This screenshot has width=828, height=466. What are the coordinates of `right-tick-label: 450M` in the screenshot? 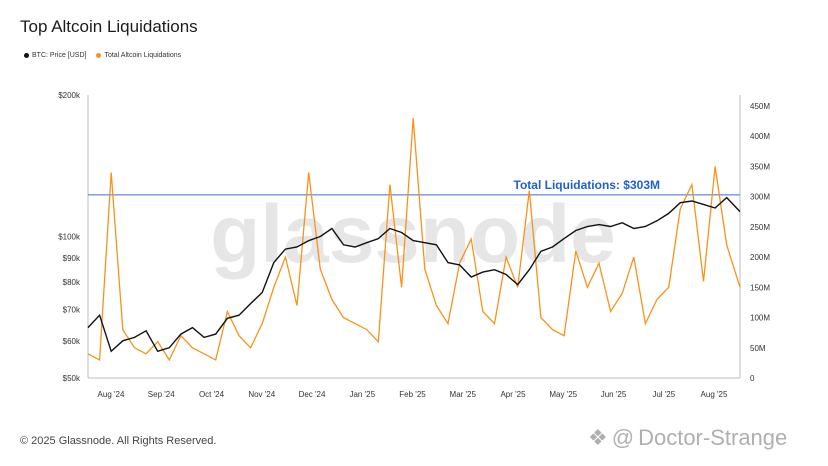 It's located at (760, 106).